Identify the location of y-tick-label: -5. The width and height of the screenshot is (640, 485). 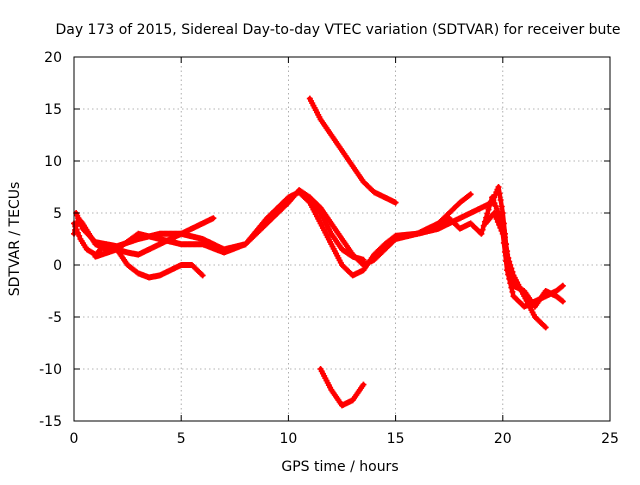
(55, 318).